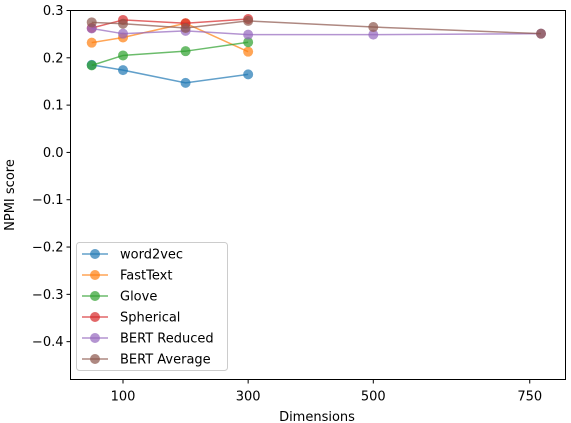 This screenshot has width=571, height=423. I want to click on legend-marker-fasttext, so click(95, 275).